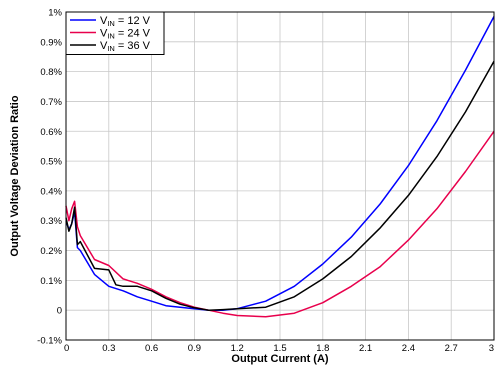  I want to click on y-tick-label: 0.7%, so click(51, 102).